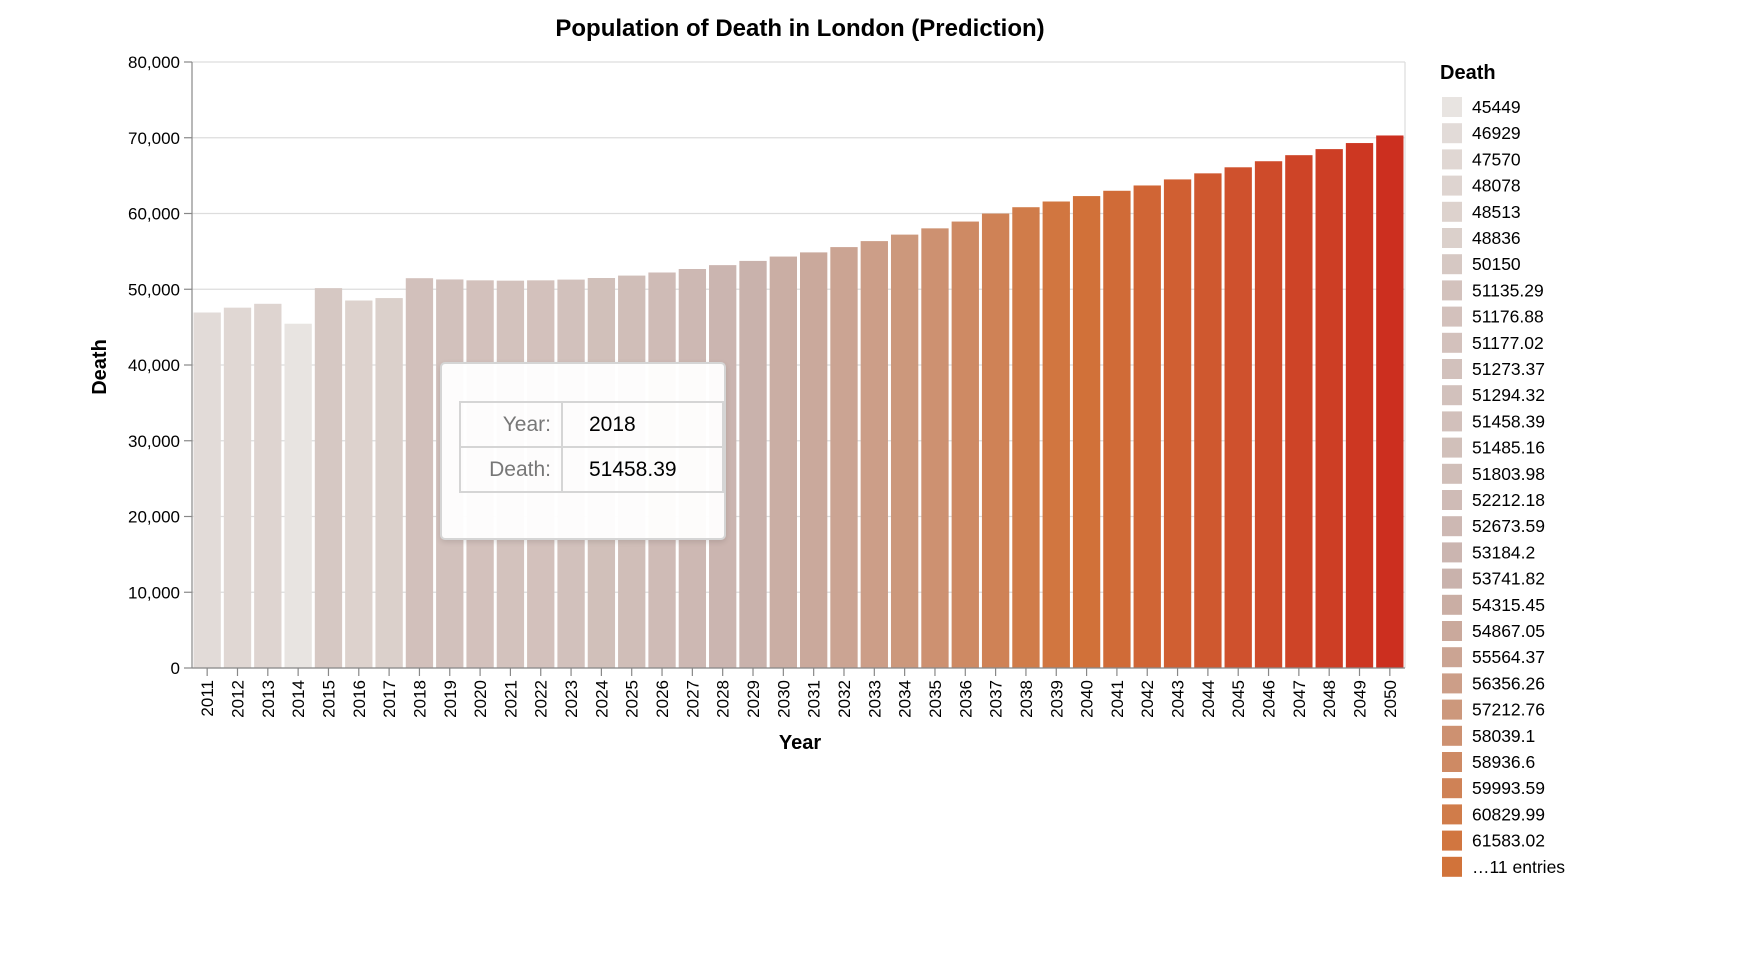  I want to click on y-tick-label: 70,000, so click(154, 138).